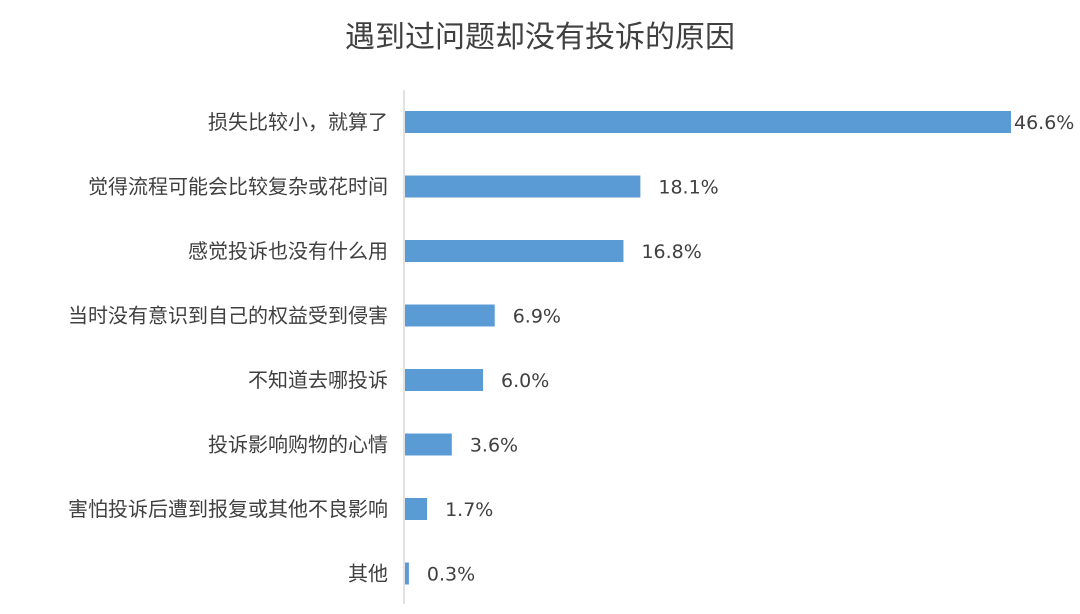 This screenshot has width=1080, height=614. What do you see at coordinates (494, 446) in the screenshot?
I see `data-label: 3.6%` at bounding box center [494, 446].